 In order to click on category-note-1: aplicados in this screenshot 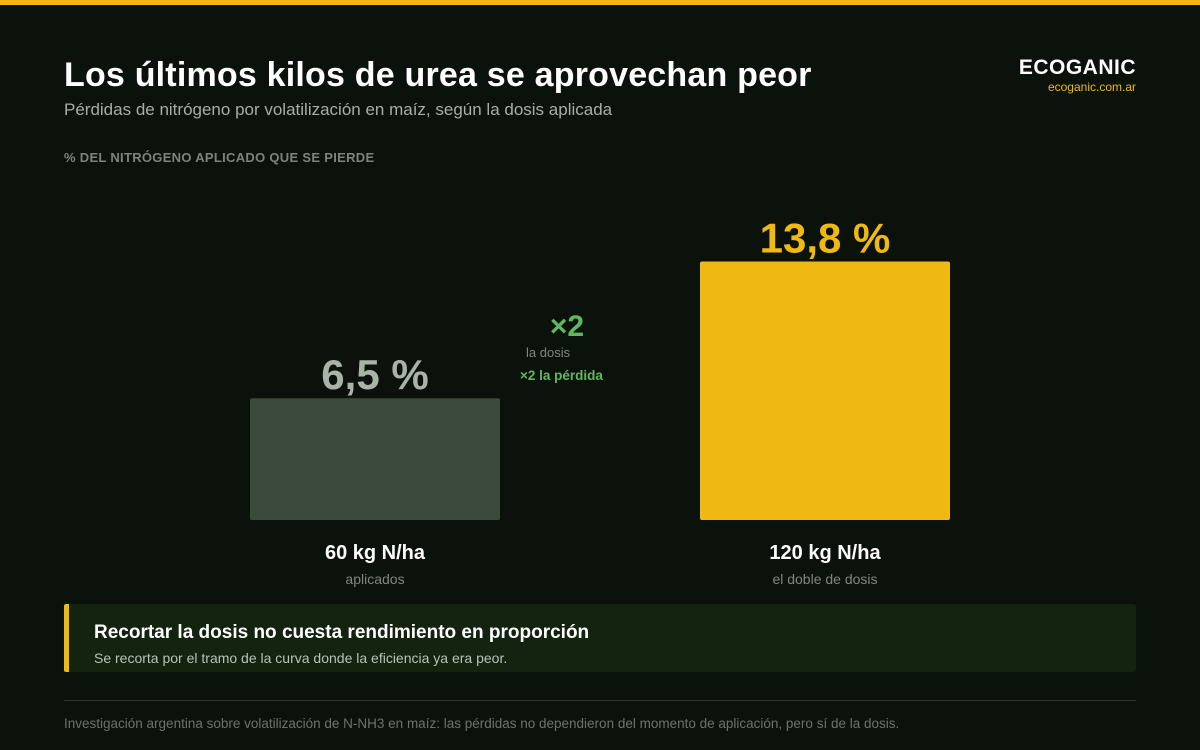, I will do `click(374, 579)`.